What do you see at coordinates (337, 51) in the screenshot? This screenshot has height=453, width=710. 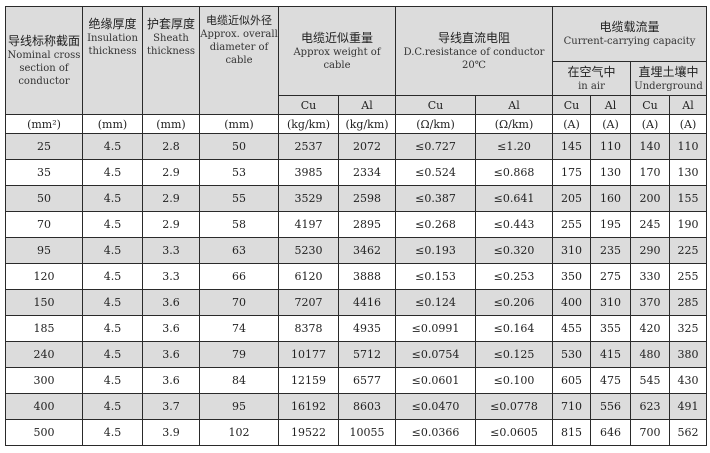 I see `header-weight: 电缆近似重量 Approx weight of cable` at bounding box center [337, 51].